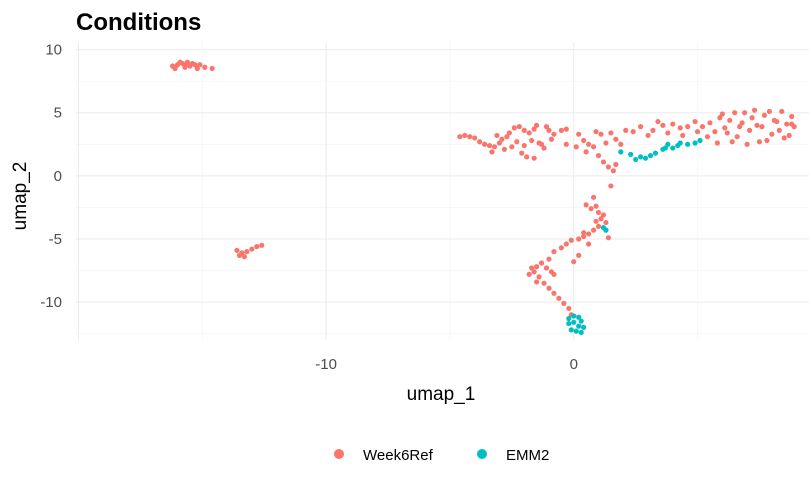  Describe the element at coordinates (482, 454) in the screenshot. I see `legend-marker-emm2` at that location.